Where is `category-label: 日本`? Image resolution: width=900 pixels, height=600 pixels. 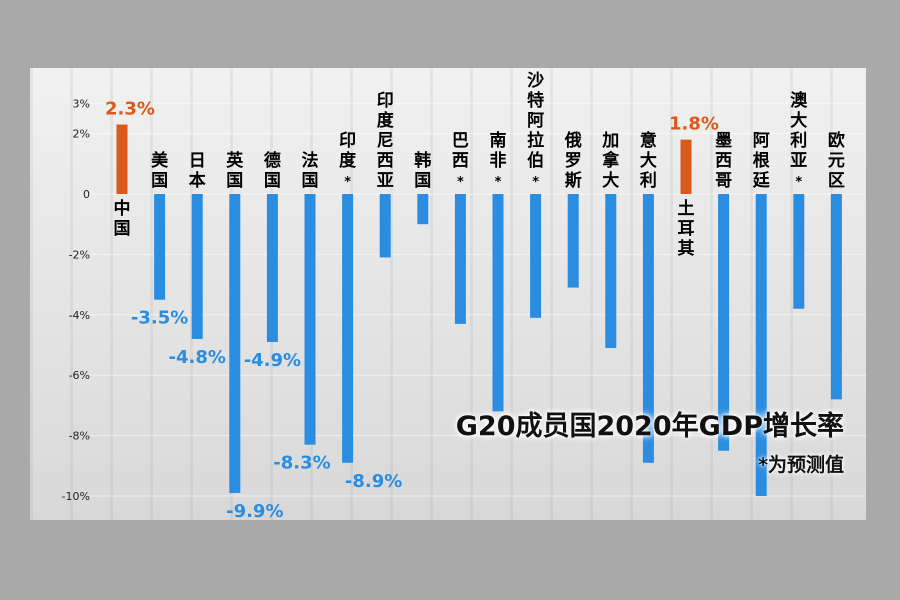 category-label: 日本 is located at coordinates (197, 171).